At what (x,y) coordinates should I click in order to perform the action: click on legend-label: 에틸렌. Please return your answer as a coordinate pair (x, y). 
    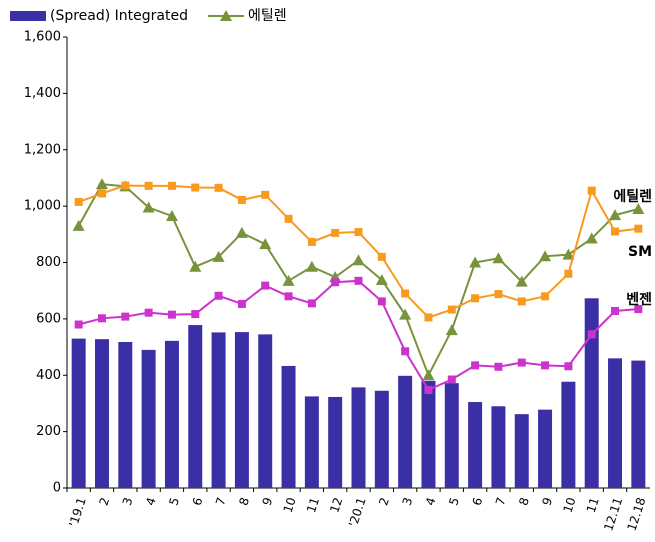
    Looking at the image, I should click on (267, 16).